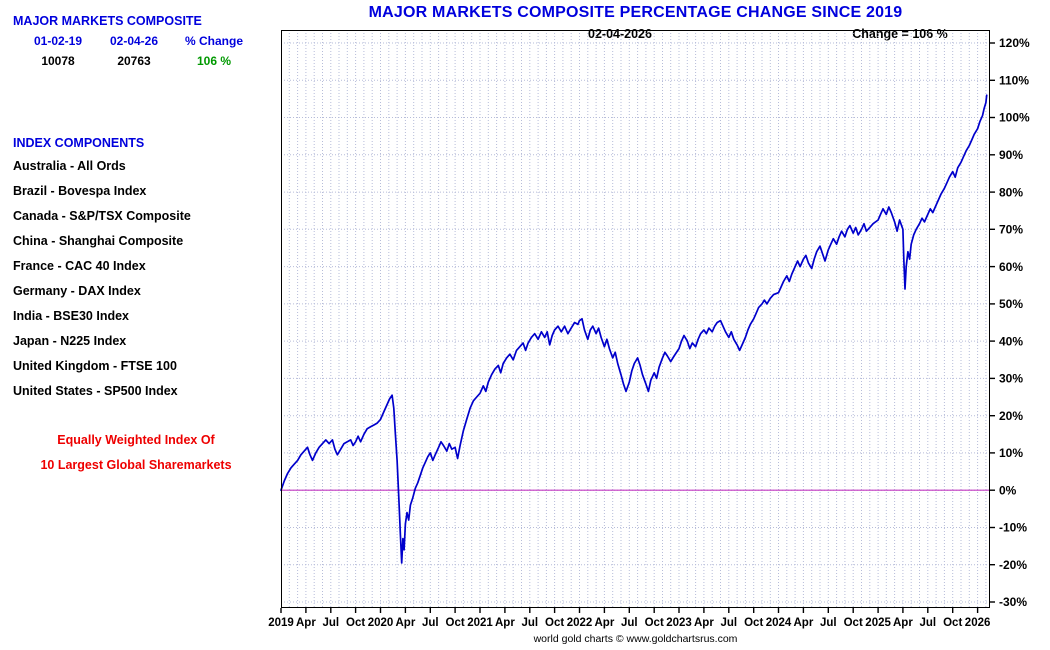 The image size is (1050, 650). Describe the element at coordinates (978, 623) in the screenshot. I see `x-tick-label: 2026` at that location.